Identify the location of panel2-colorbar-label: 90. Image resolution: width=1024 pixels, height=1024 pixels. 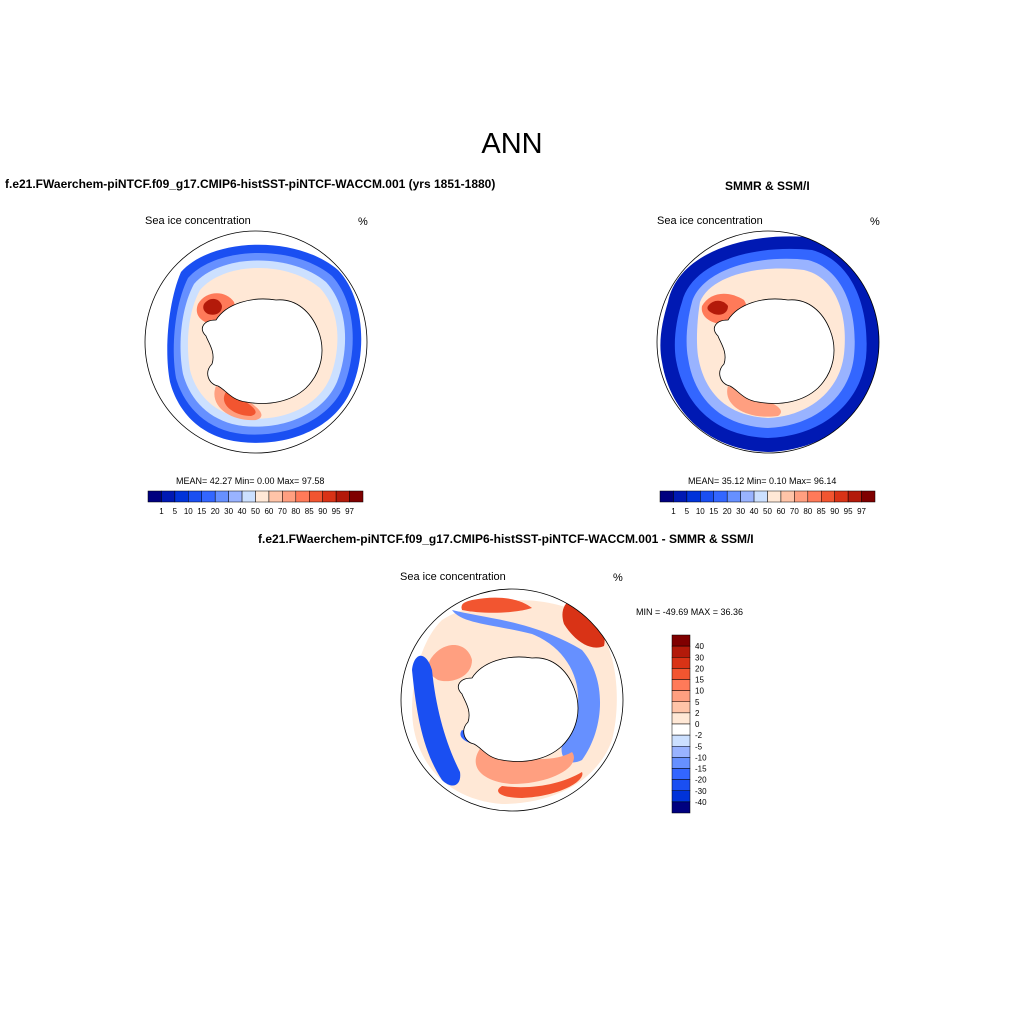
(834, 511).